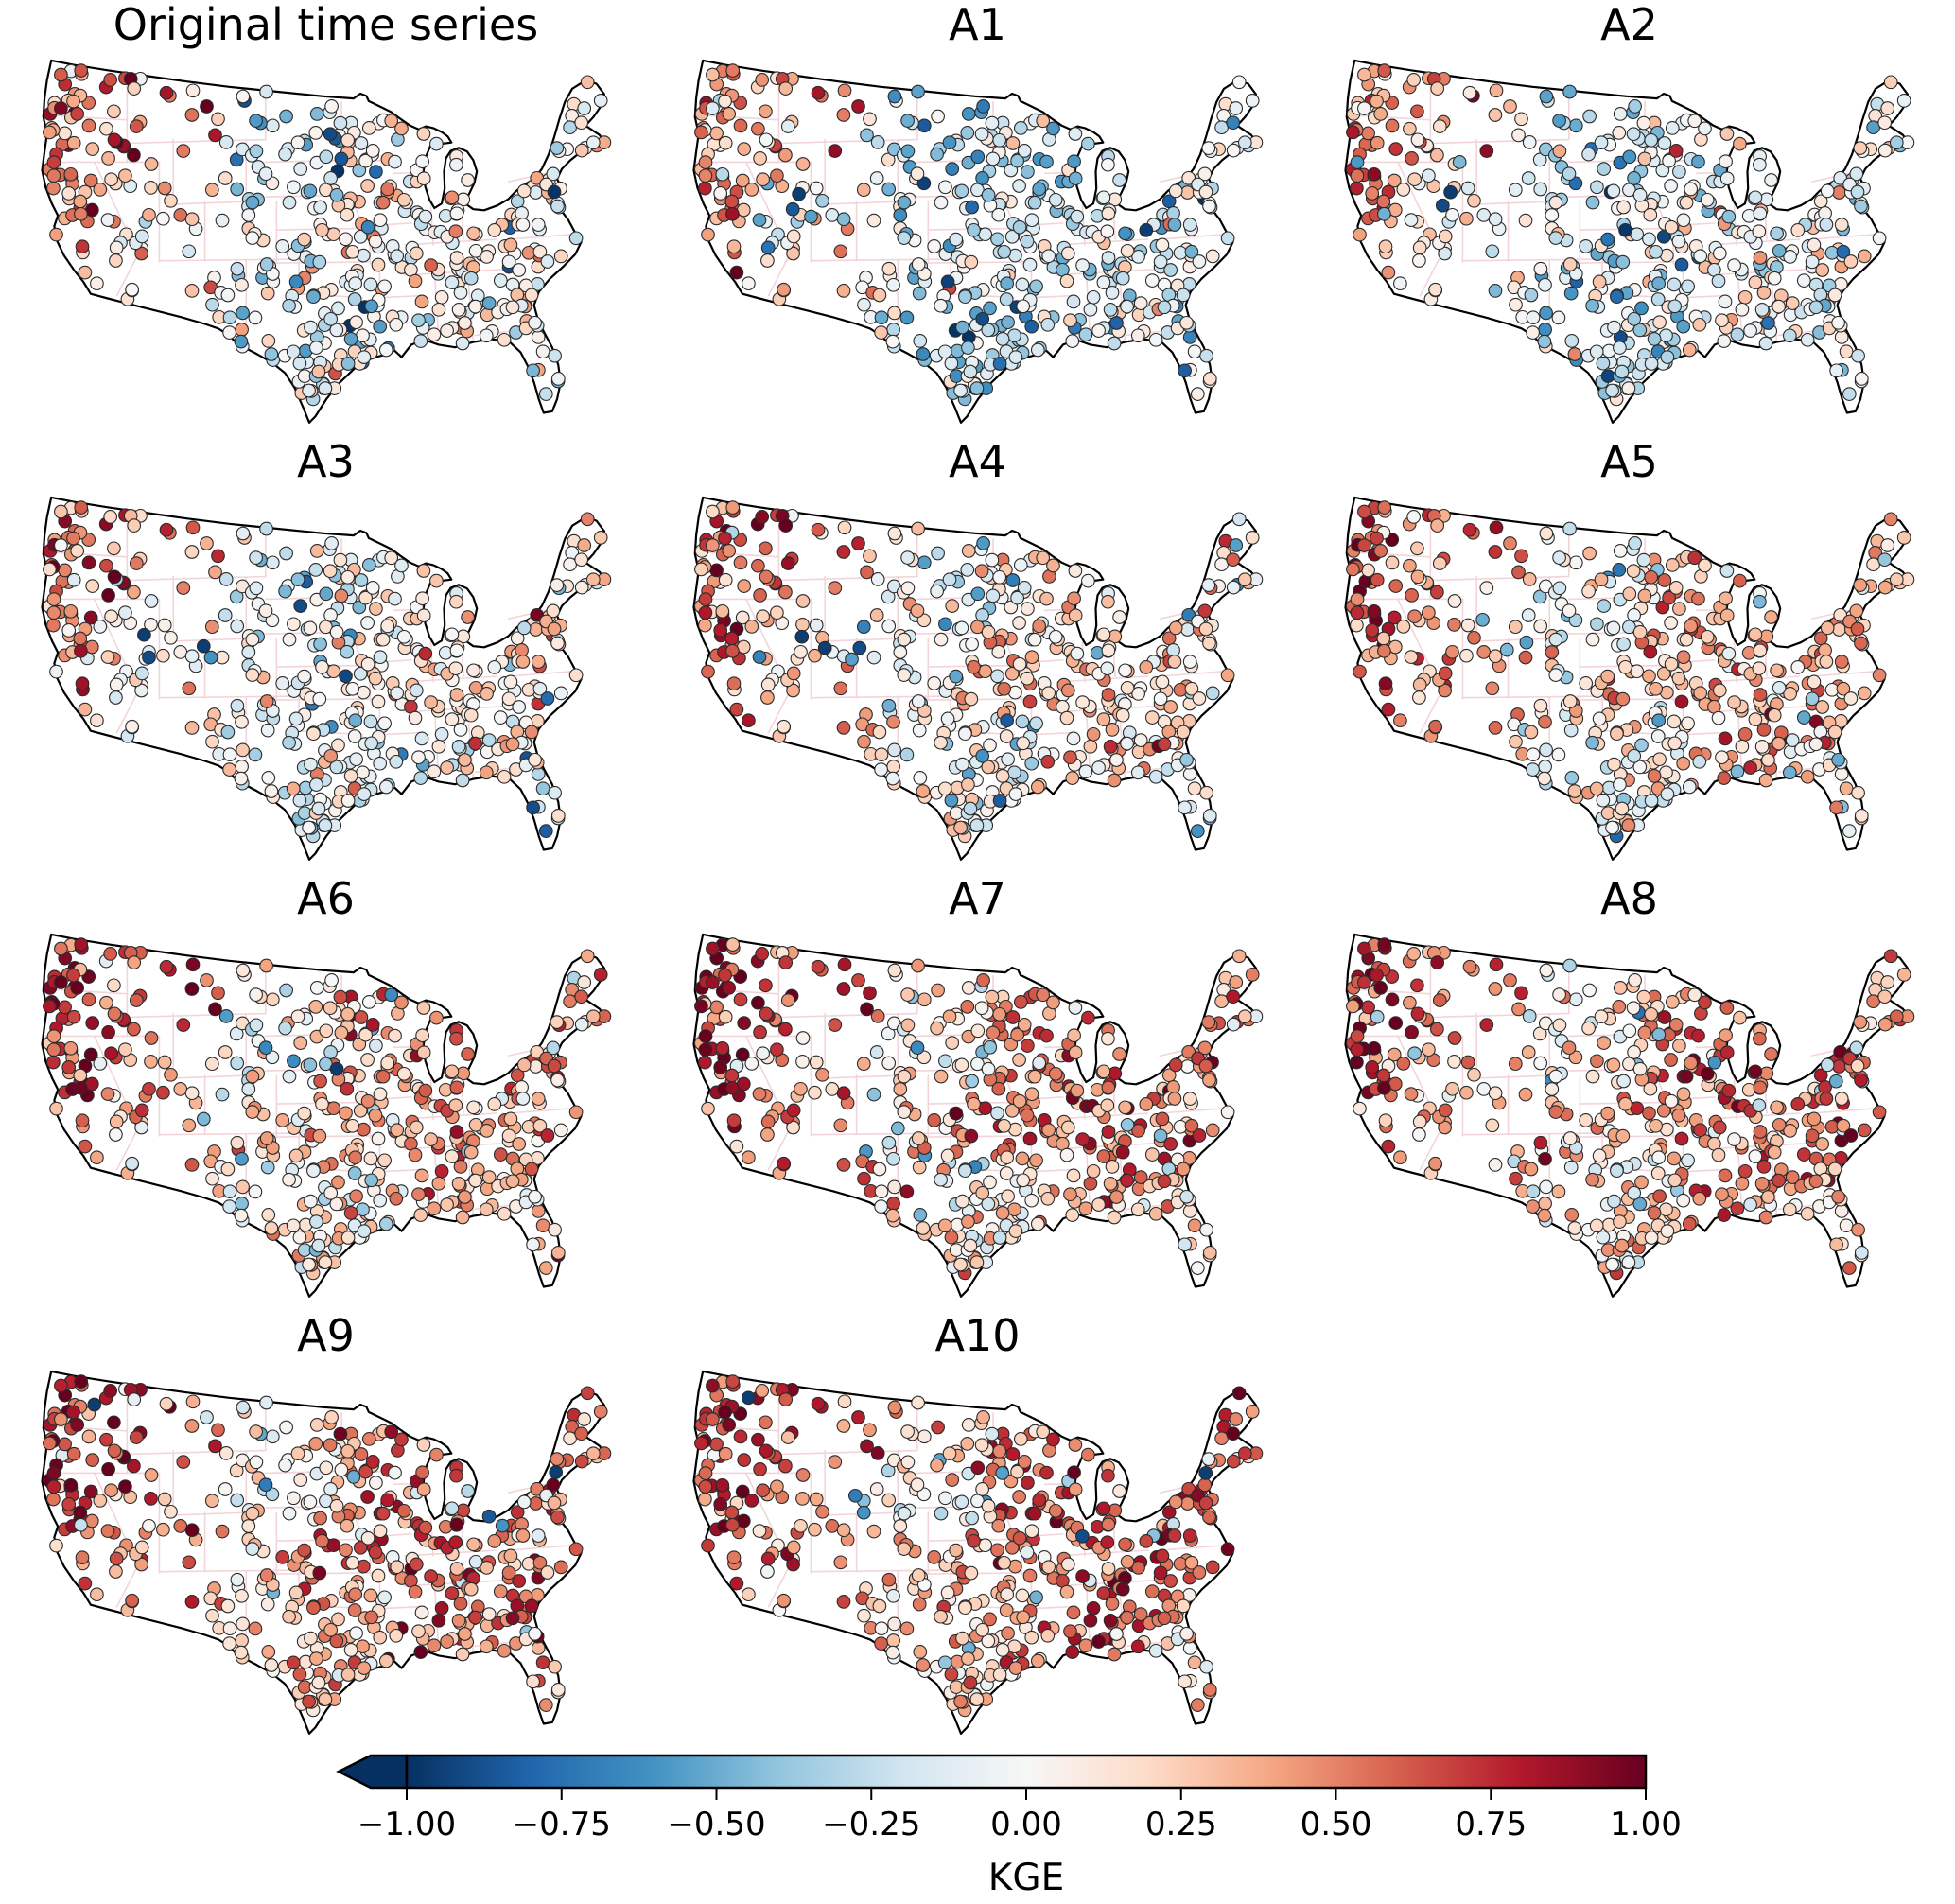 The height and width of the screenshot is (1904, 1955). What do you see at coordinates (978, 678) in the screenshot?
I see `us-map-a4` at bounding box center [978, 678].